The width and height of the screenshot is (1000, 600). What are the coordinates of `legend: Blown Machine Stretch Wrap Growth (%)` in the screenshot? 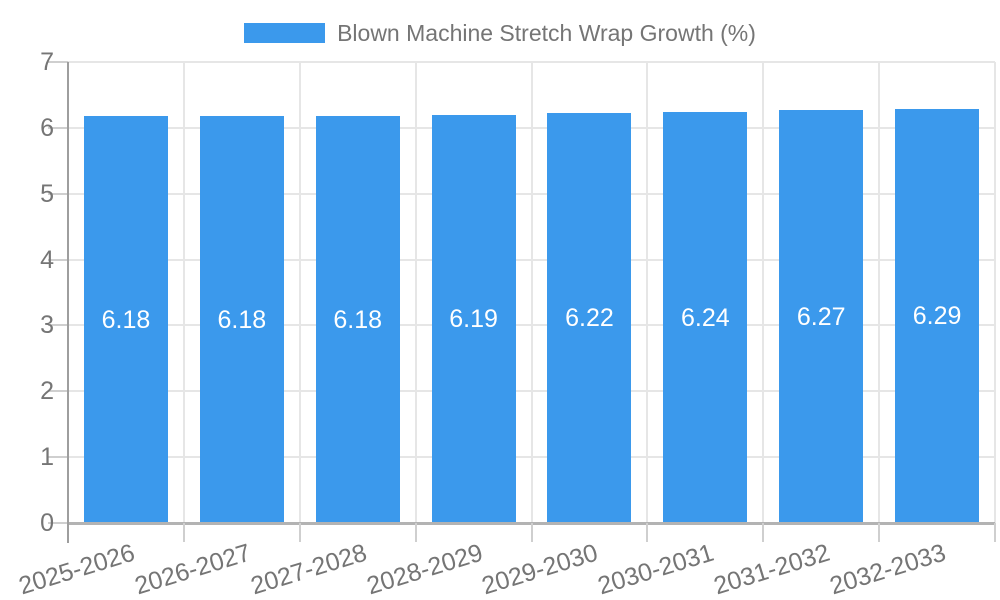 It's located at (500, 33).